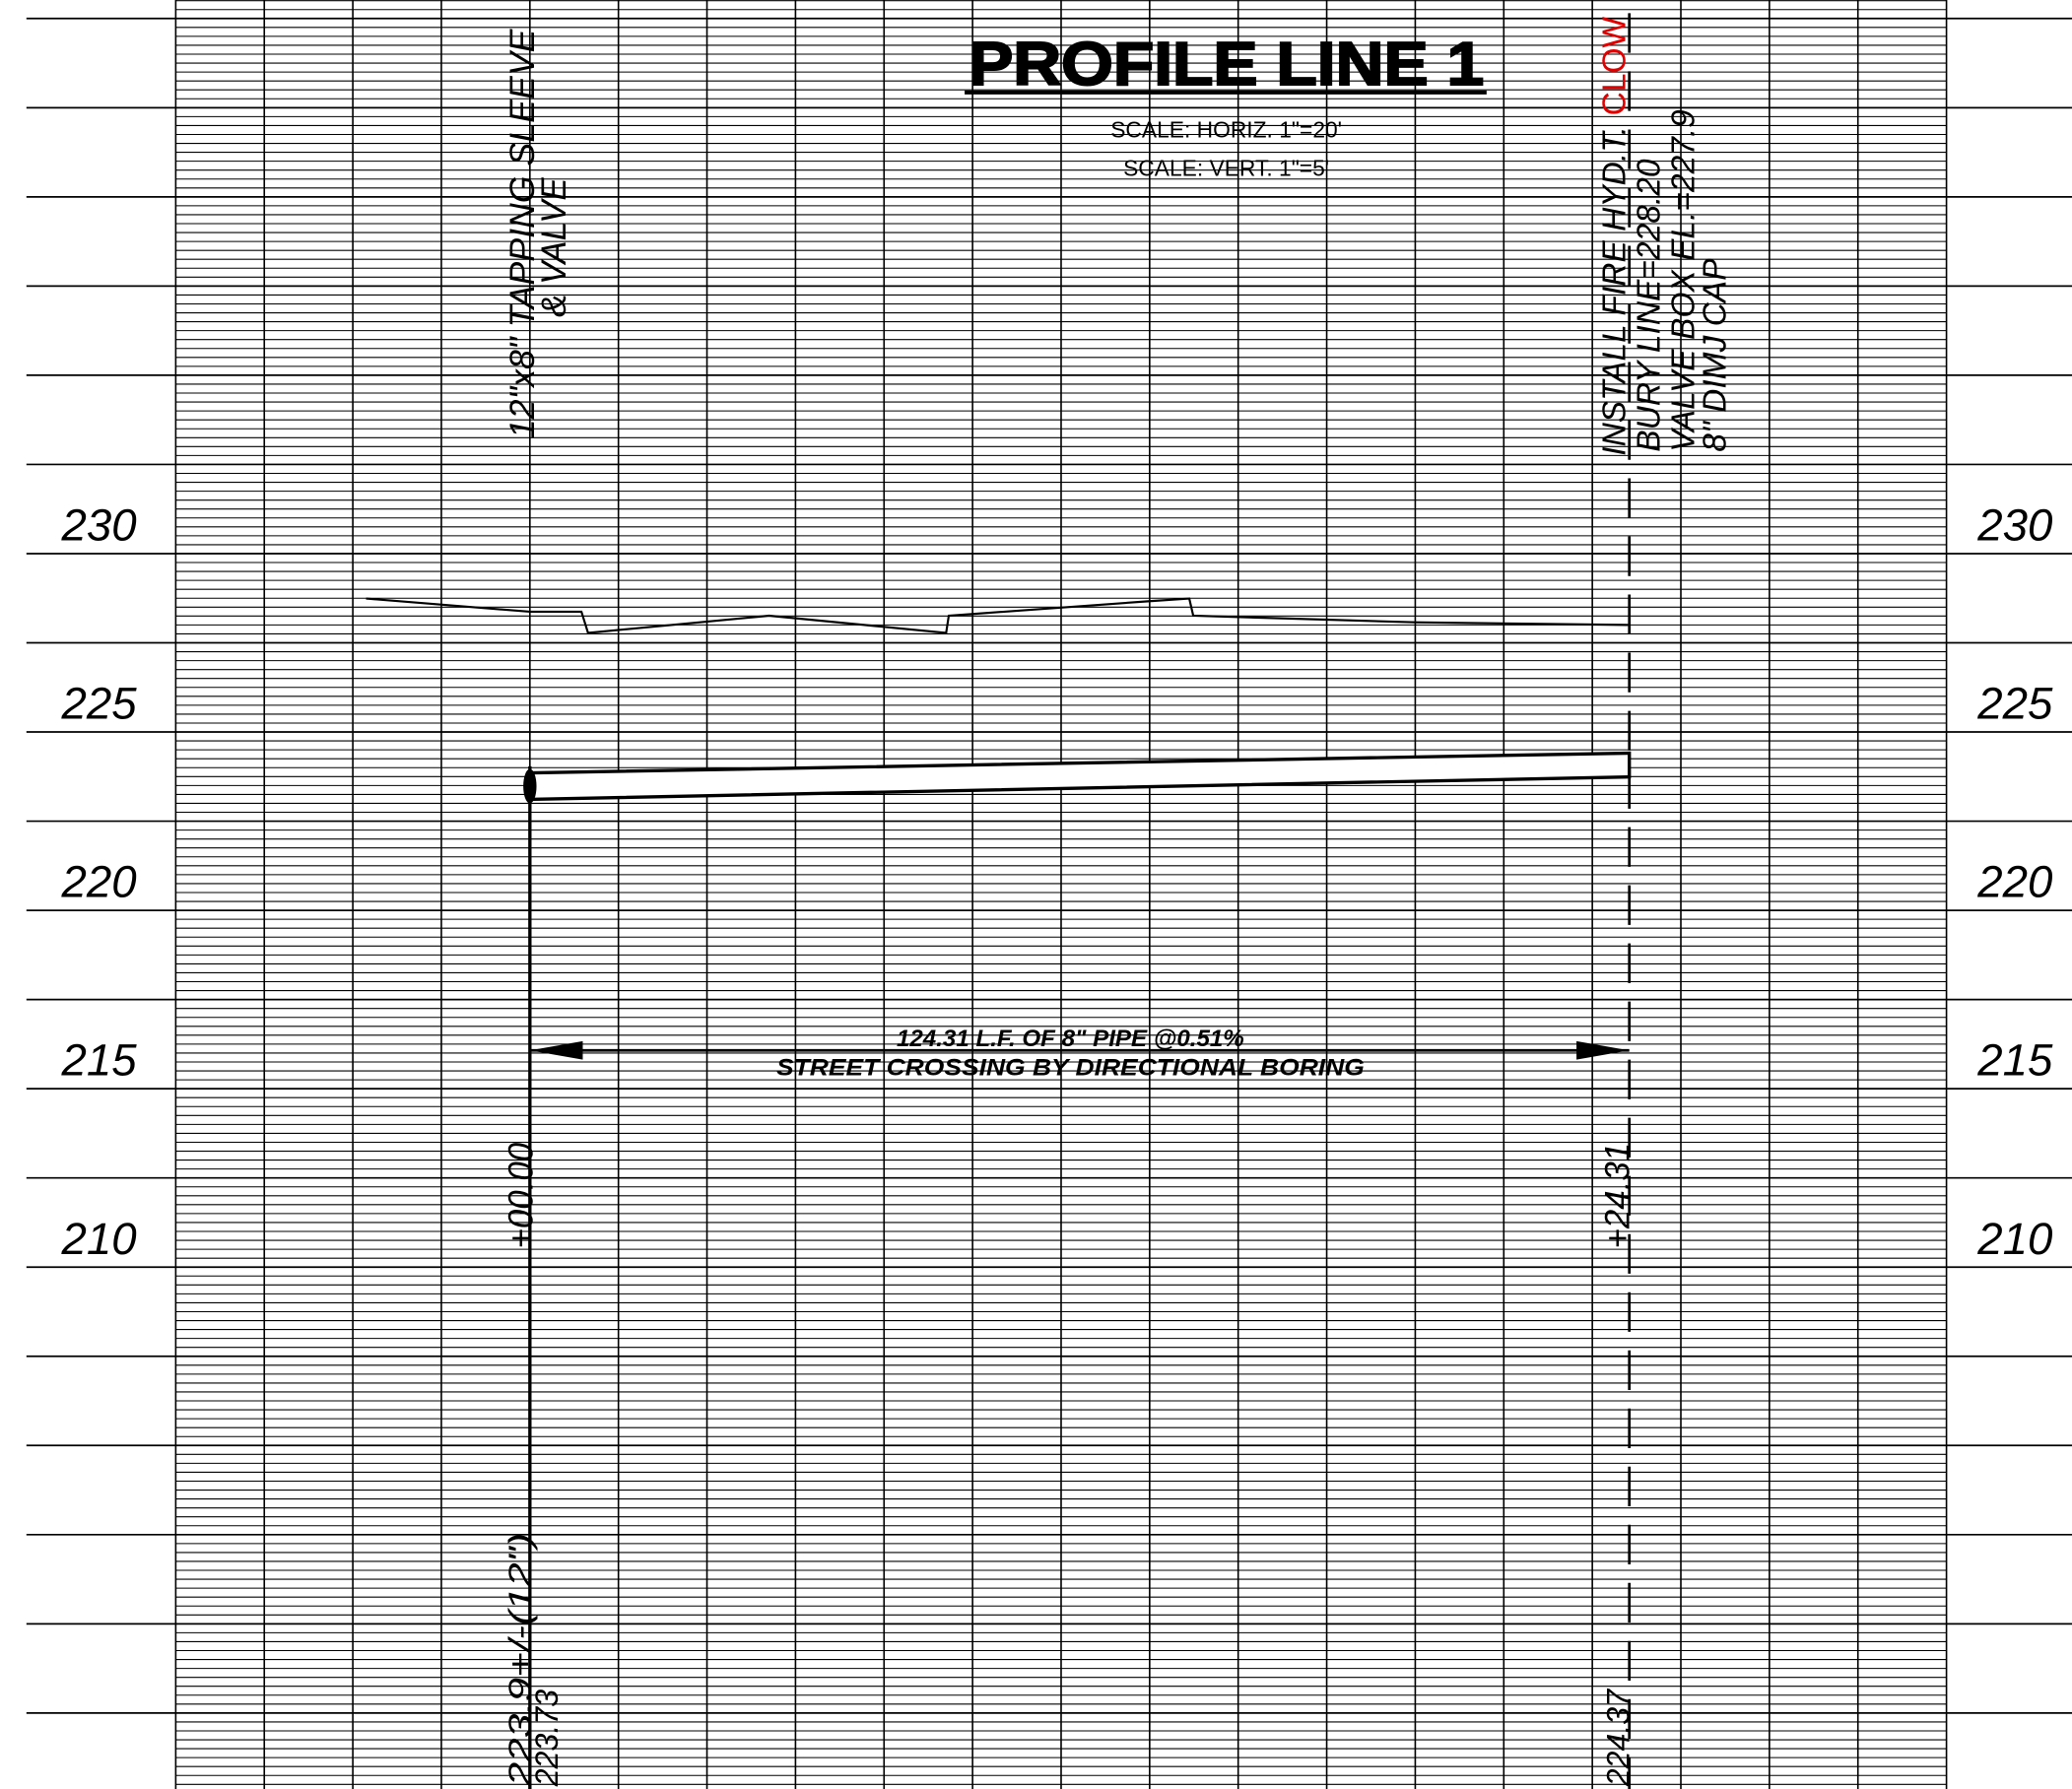  I want to click on elevation-label-right: 225, so click(2015, 704).